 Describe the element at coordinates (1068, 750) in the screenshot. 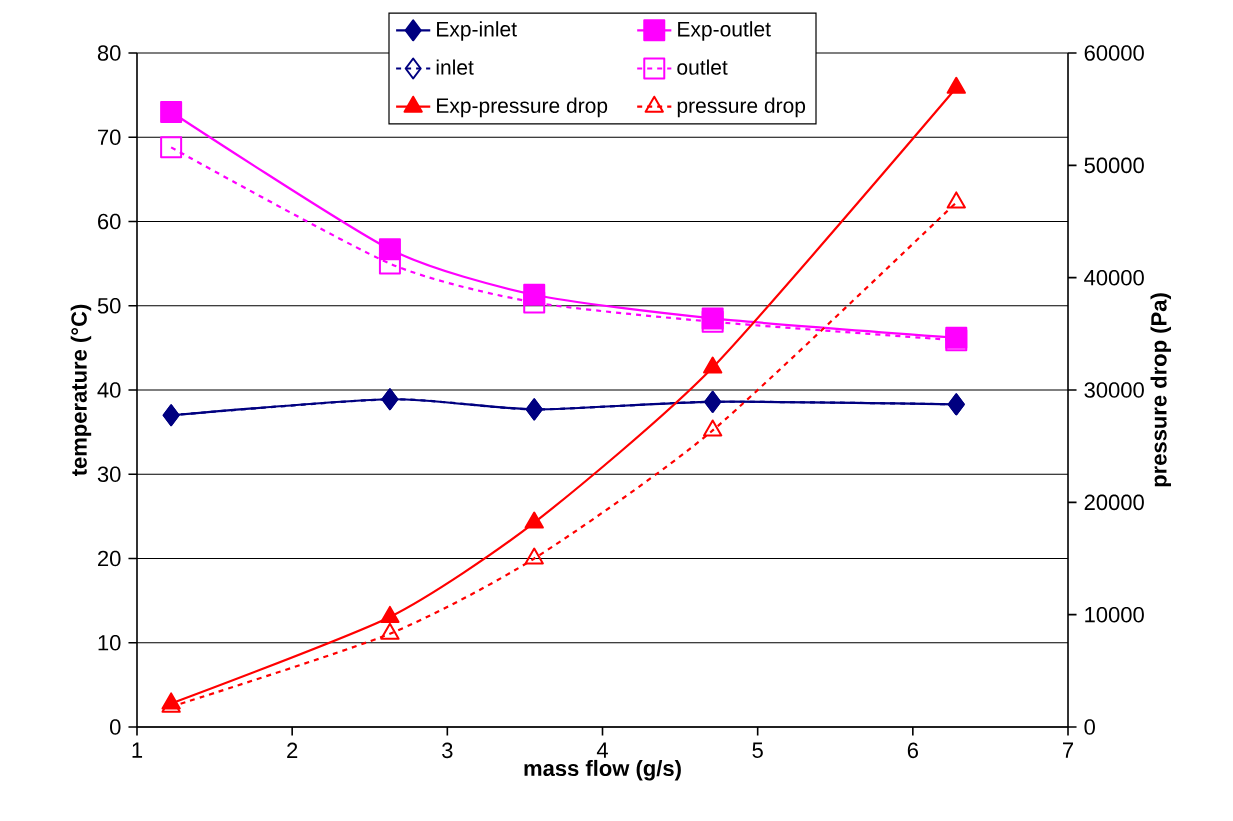

I see `x-tick-label: 7` at that location.